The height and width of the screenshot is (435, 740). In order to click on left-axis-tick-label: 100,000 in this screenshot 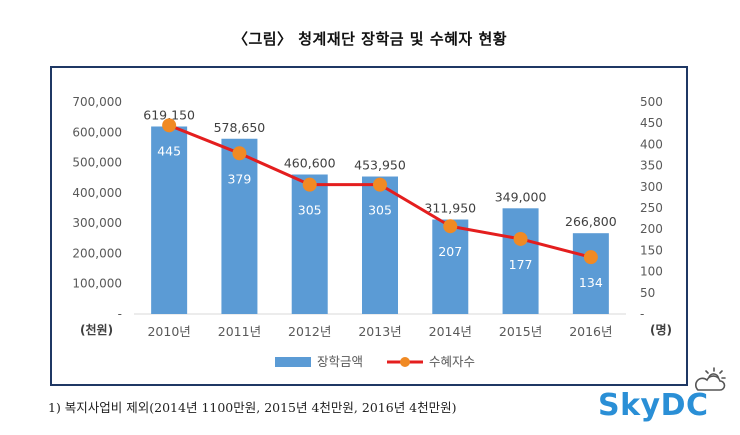, I will do `click(97, 284)`.